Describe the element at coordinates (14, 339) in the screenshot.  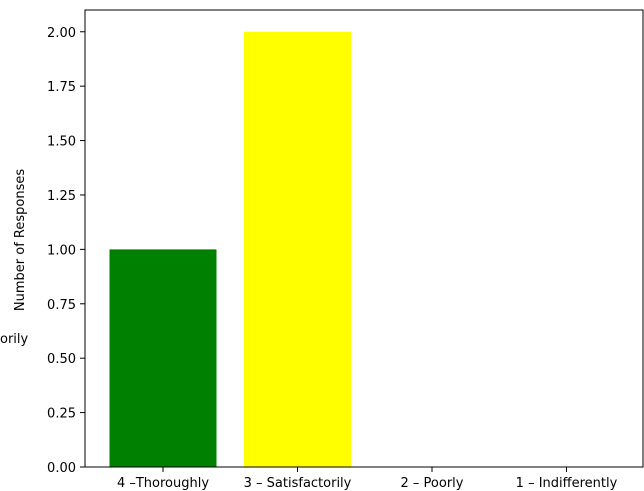
I see `clipped-side-label: orily` at that location.